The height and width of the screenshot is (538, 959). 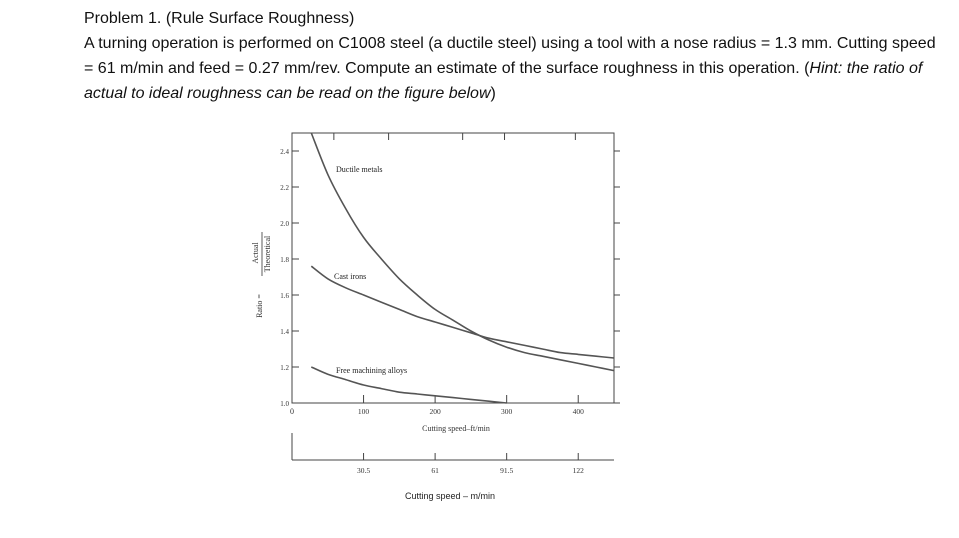 What do you see at coordinates (493, 93) in the screenshot?
I see `problem-body-close: )` at bounding box center [493, 93].